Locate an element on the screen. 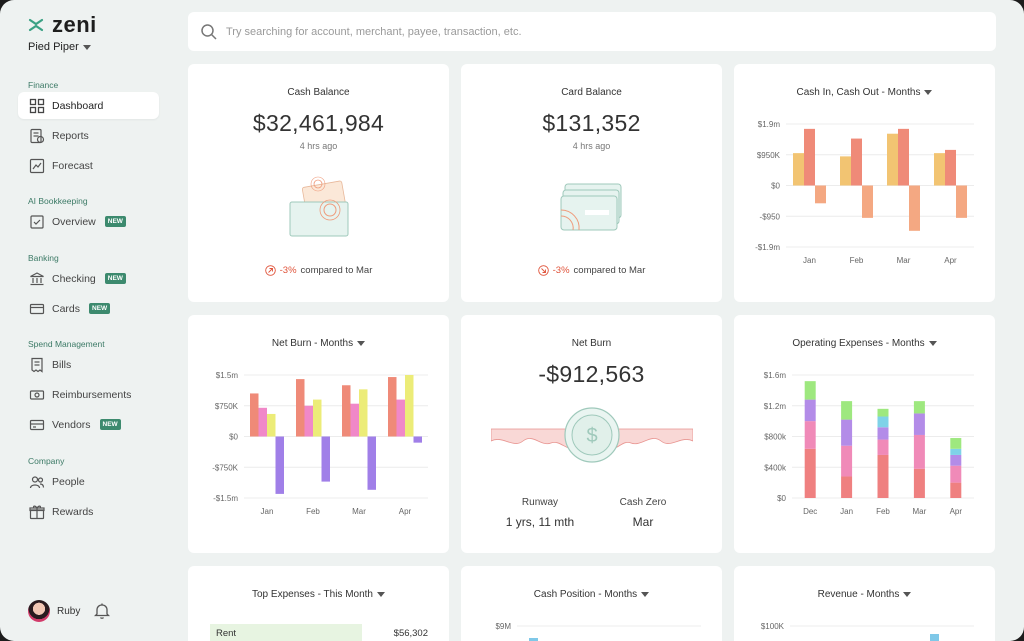 This screenshot has width=1024, height=641. bills-icon is located at coordinates (37, 365).